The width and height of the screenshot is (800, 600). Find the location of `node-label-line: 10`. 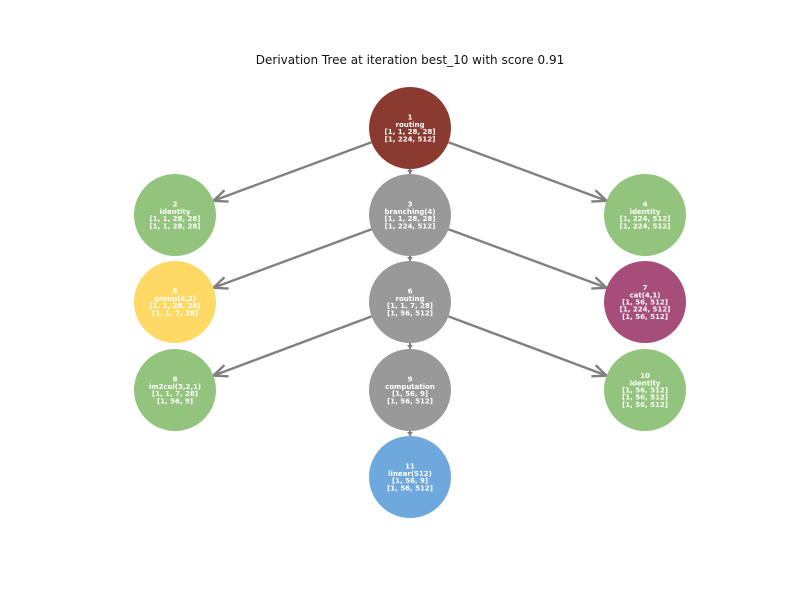

node-label-line: 10 is located at coordinates (645, 376).